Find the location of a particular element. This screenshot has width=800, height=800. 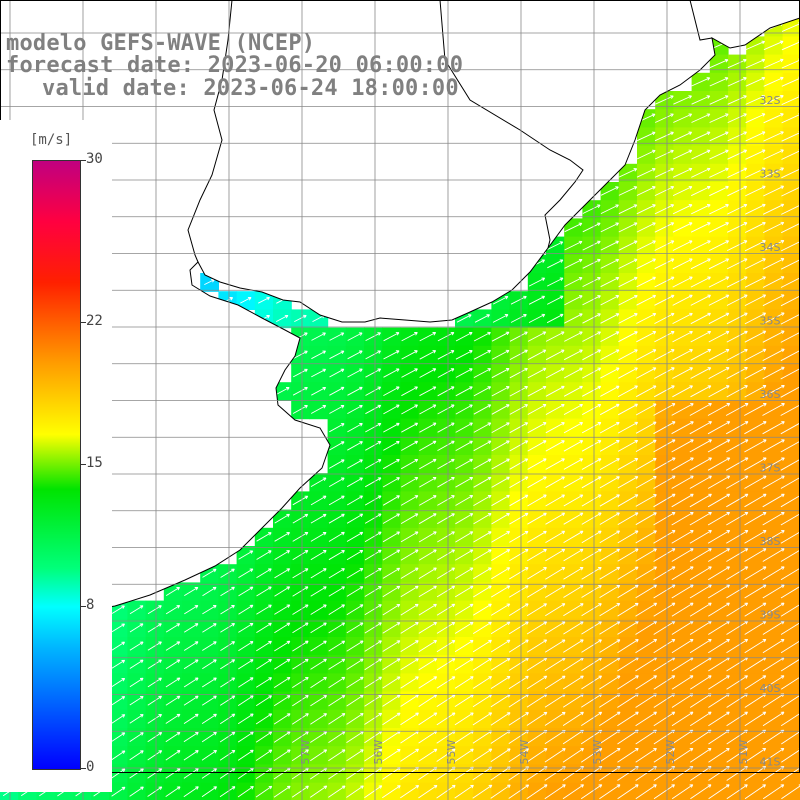

colorbar-gradient is located at coordinates (56, 465).